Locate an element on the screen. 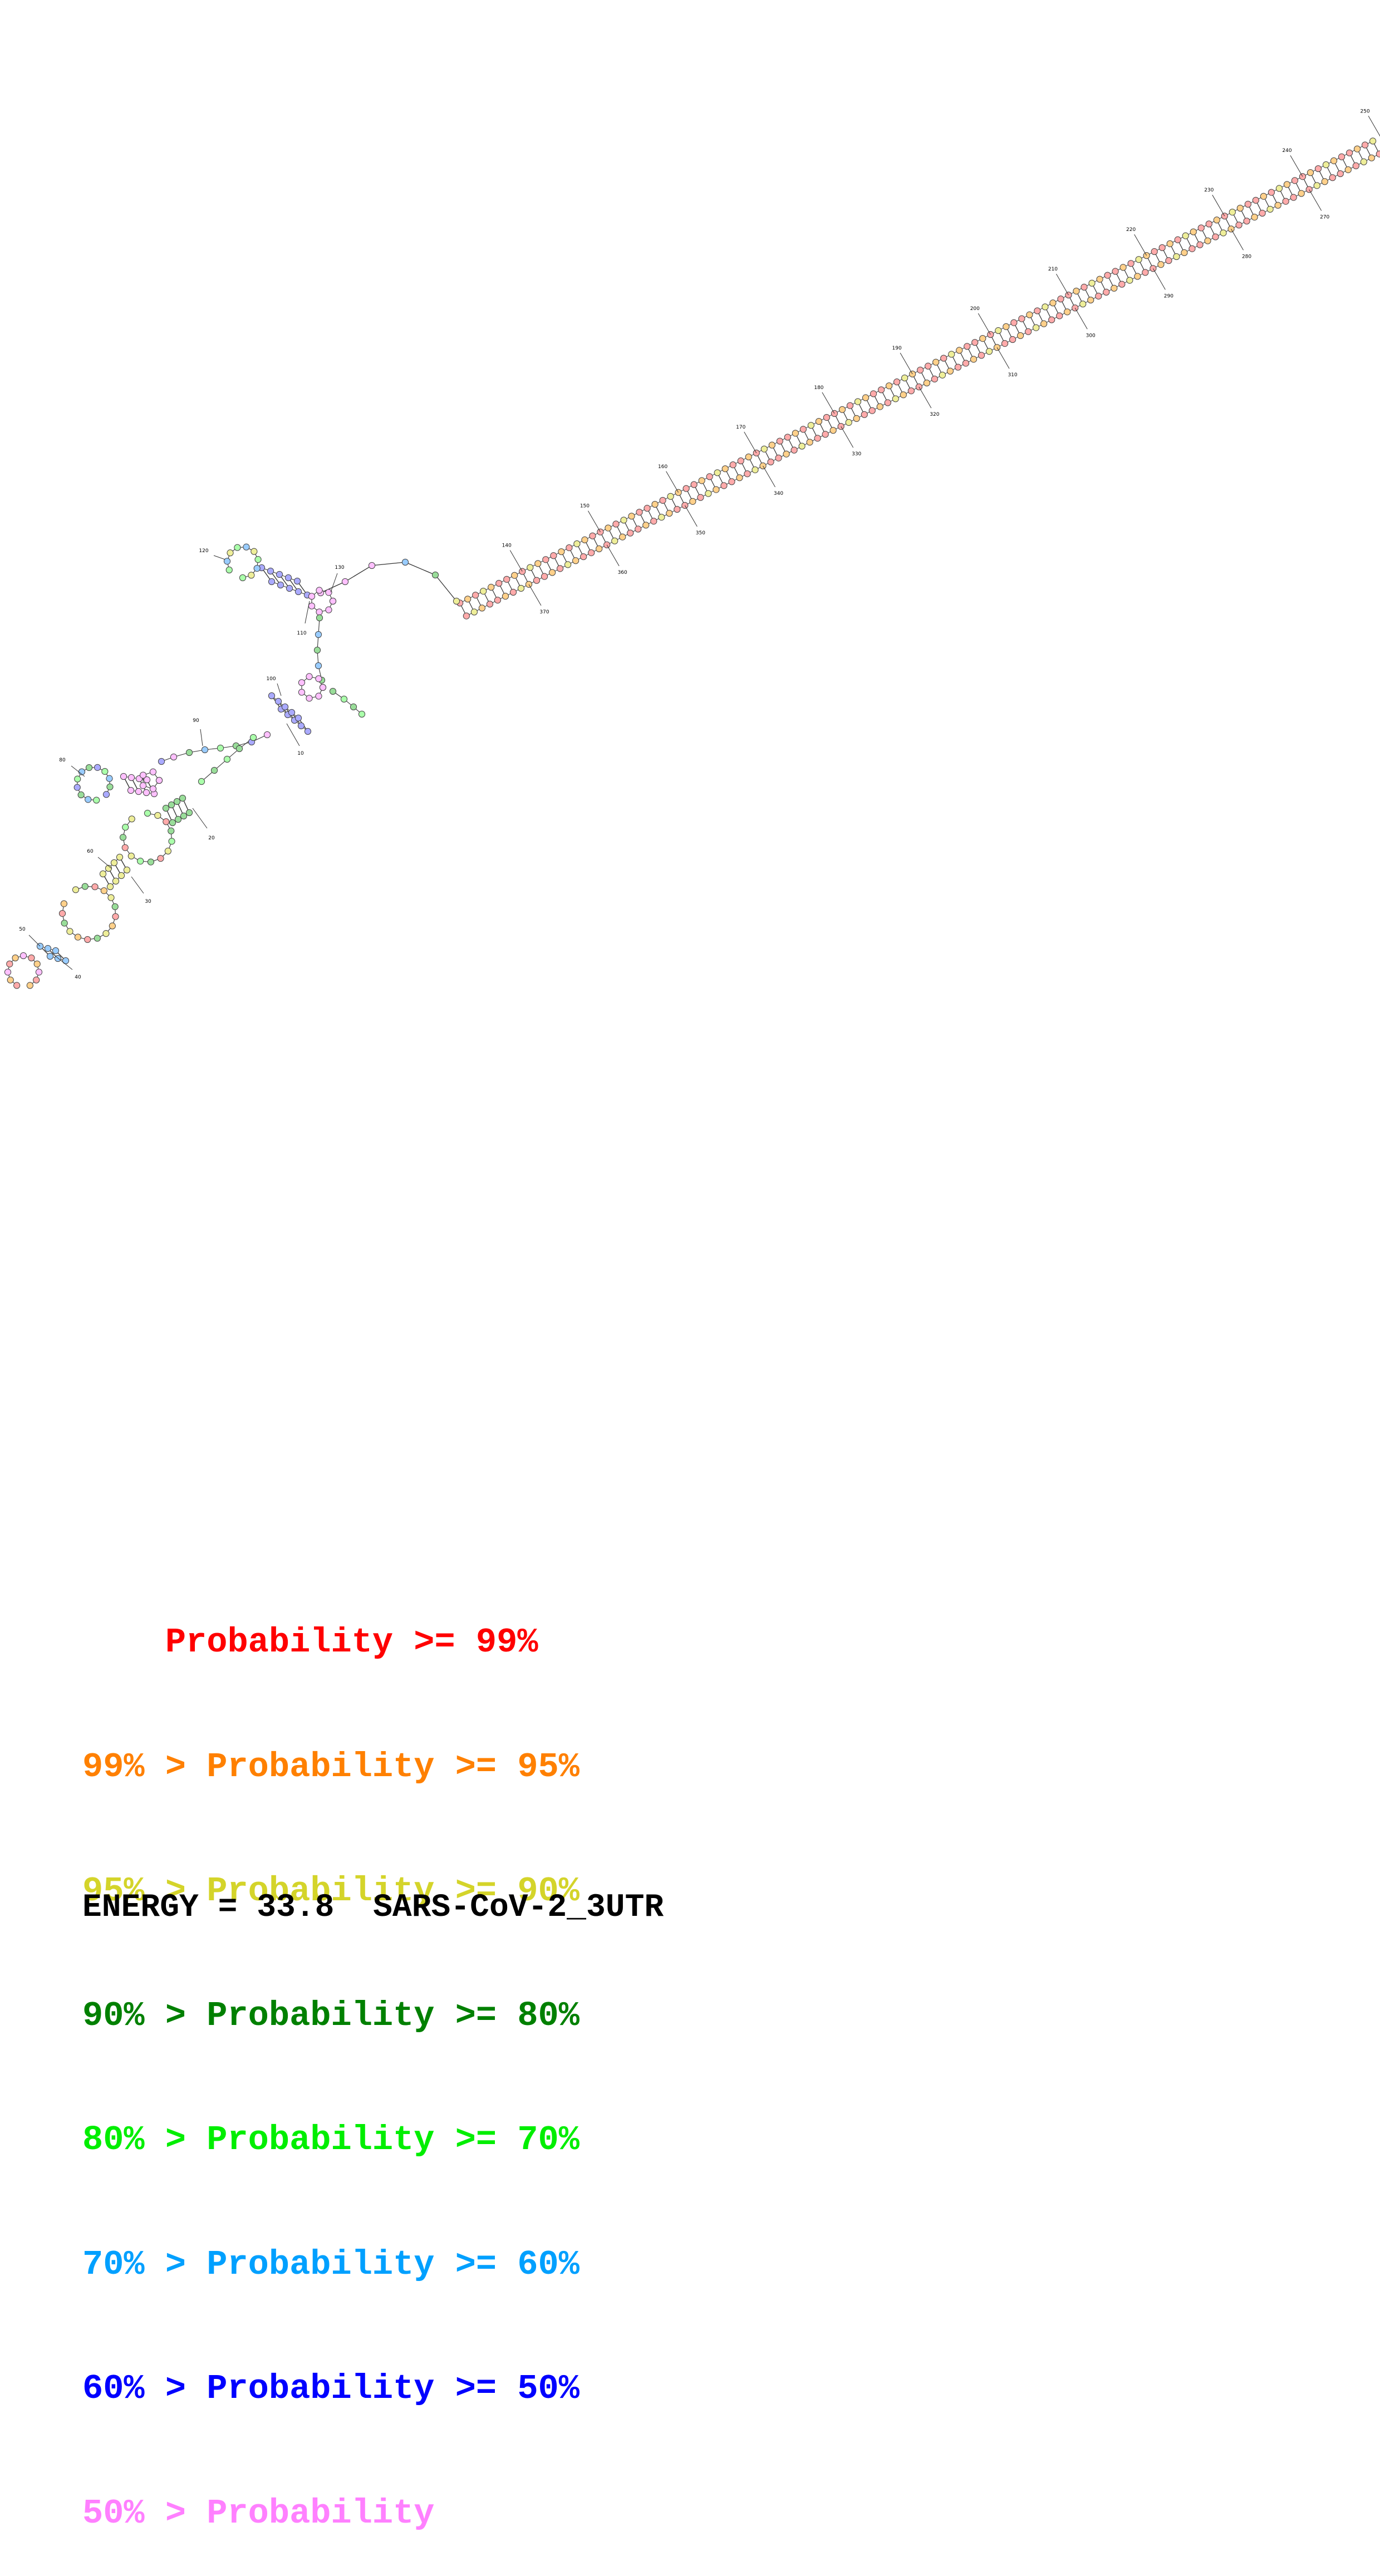  position-label: 350 is located at coordinates (700, 533).